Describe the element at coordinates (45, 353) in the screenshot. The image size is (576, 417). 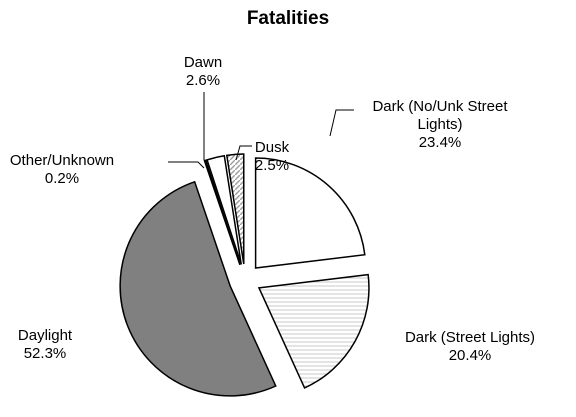
I see `value-label: 52.3%` at that location.